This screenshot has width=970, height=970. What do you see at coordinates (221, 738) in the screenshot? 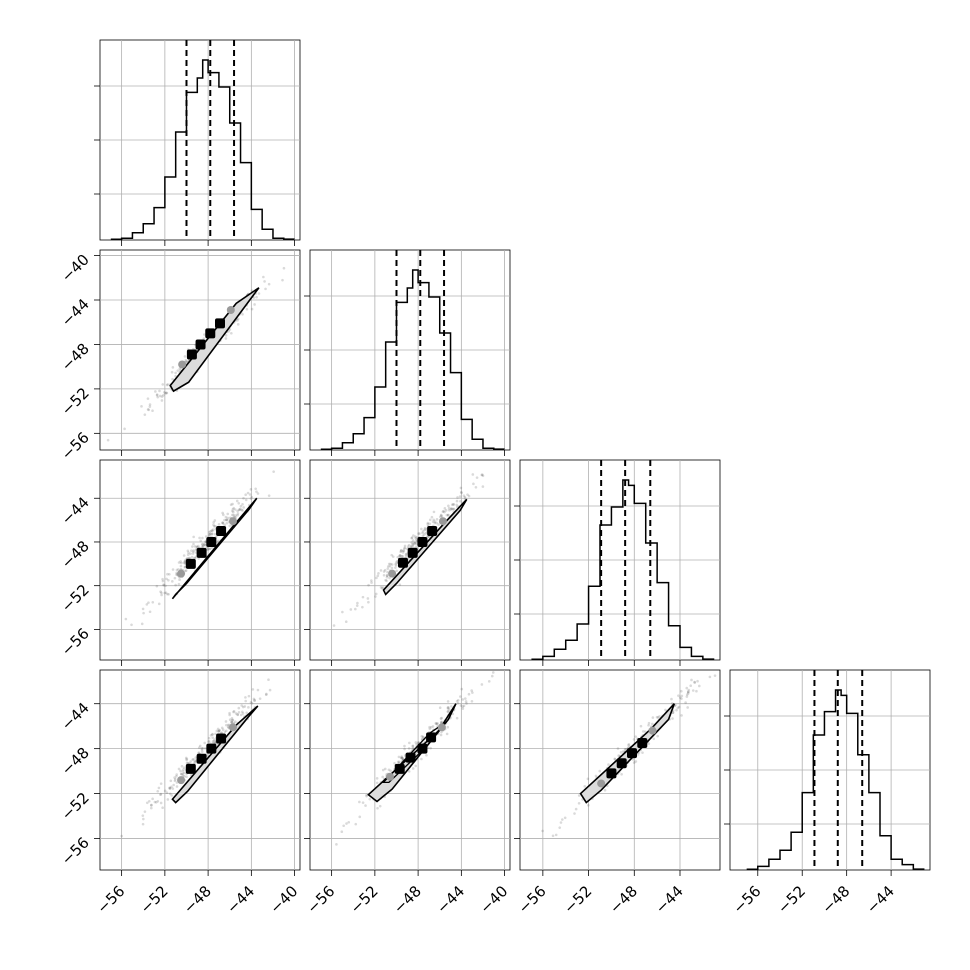
I see `density-peak` at bounding box center [221, 738].